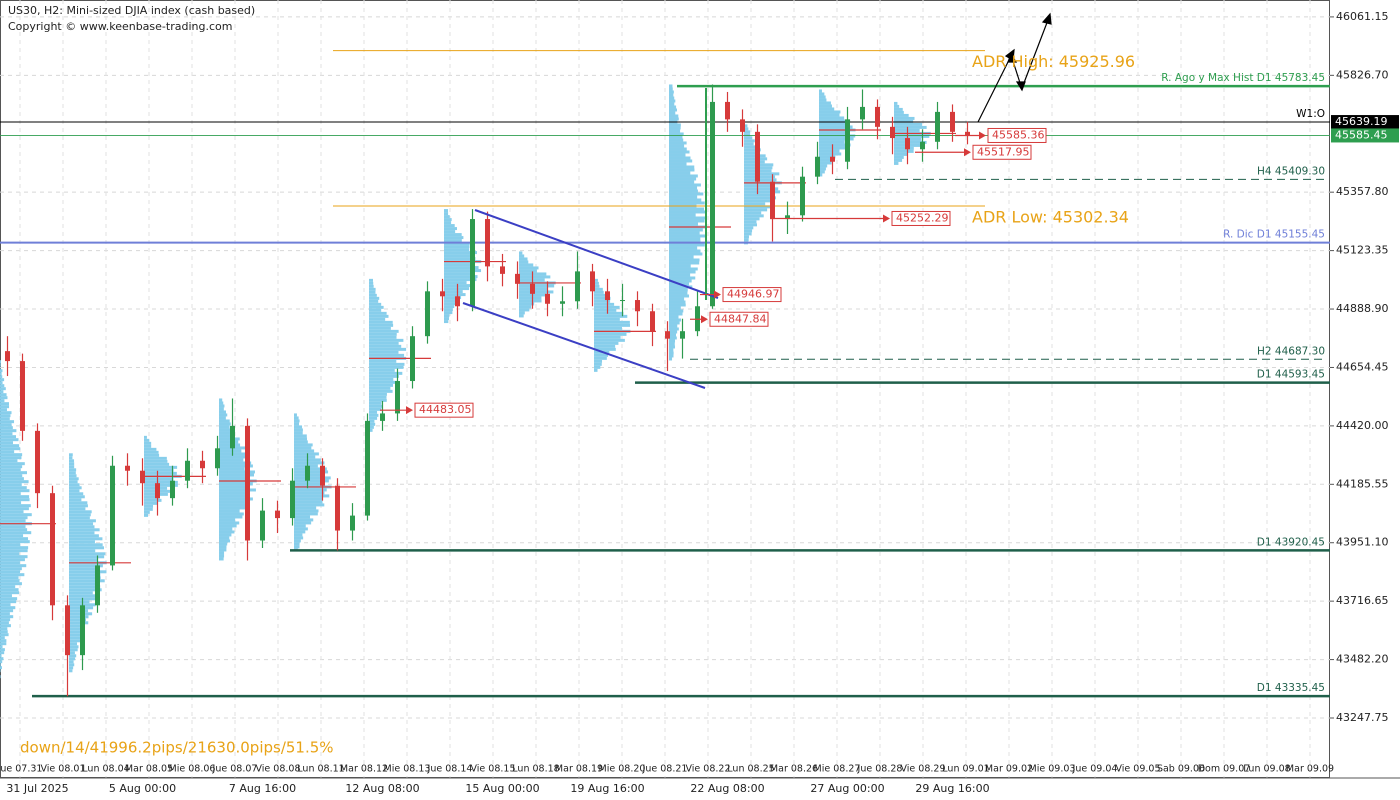 This screenshot has width=1400, height=800. What do you see at coordinates (1050, 217) in the screenshot?
I see `level-label: ADR Low: 45302.34` at bounding box center [1050, 217].